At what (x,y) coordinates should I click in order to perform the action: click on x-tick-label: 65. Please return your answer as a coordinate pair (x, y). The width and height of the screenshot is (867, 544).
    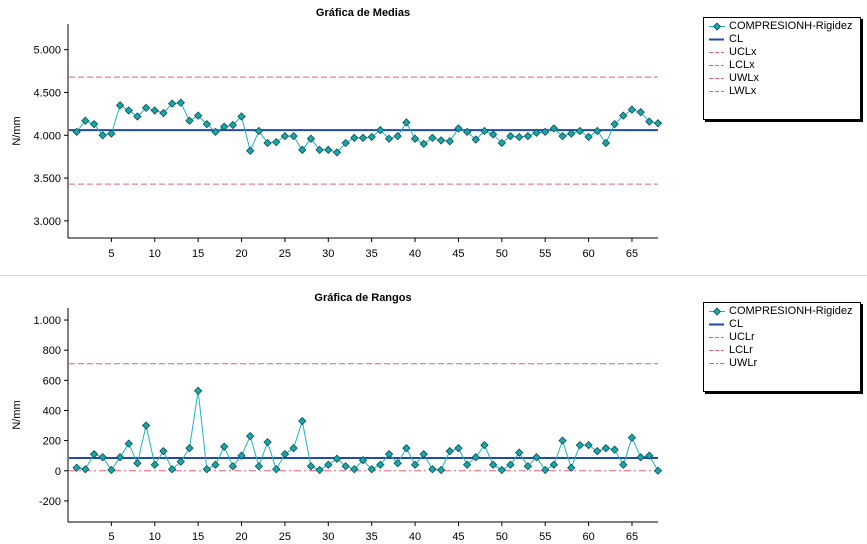
    Looking at the image, I should click on (632, 254).